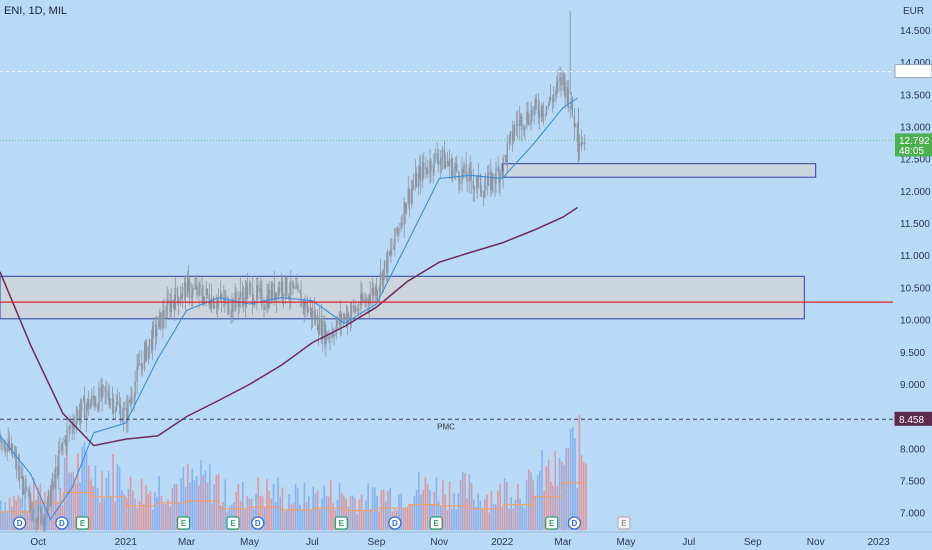 This screenshot has width=932, height=550. I want to click on interval-label: 1D, so click(35, 11).